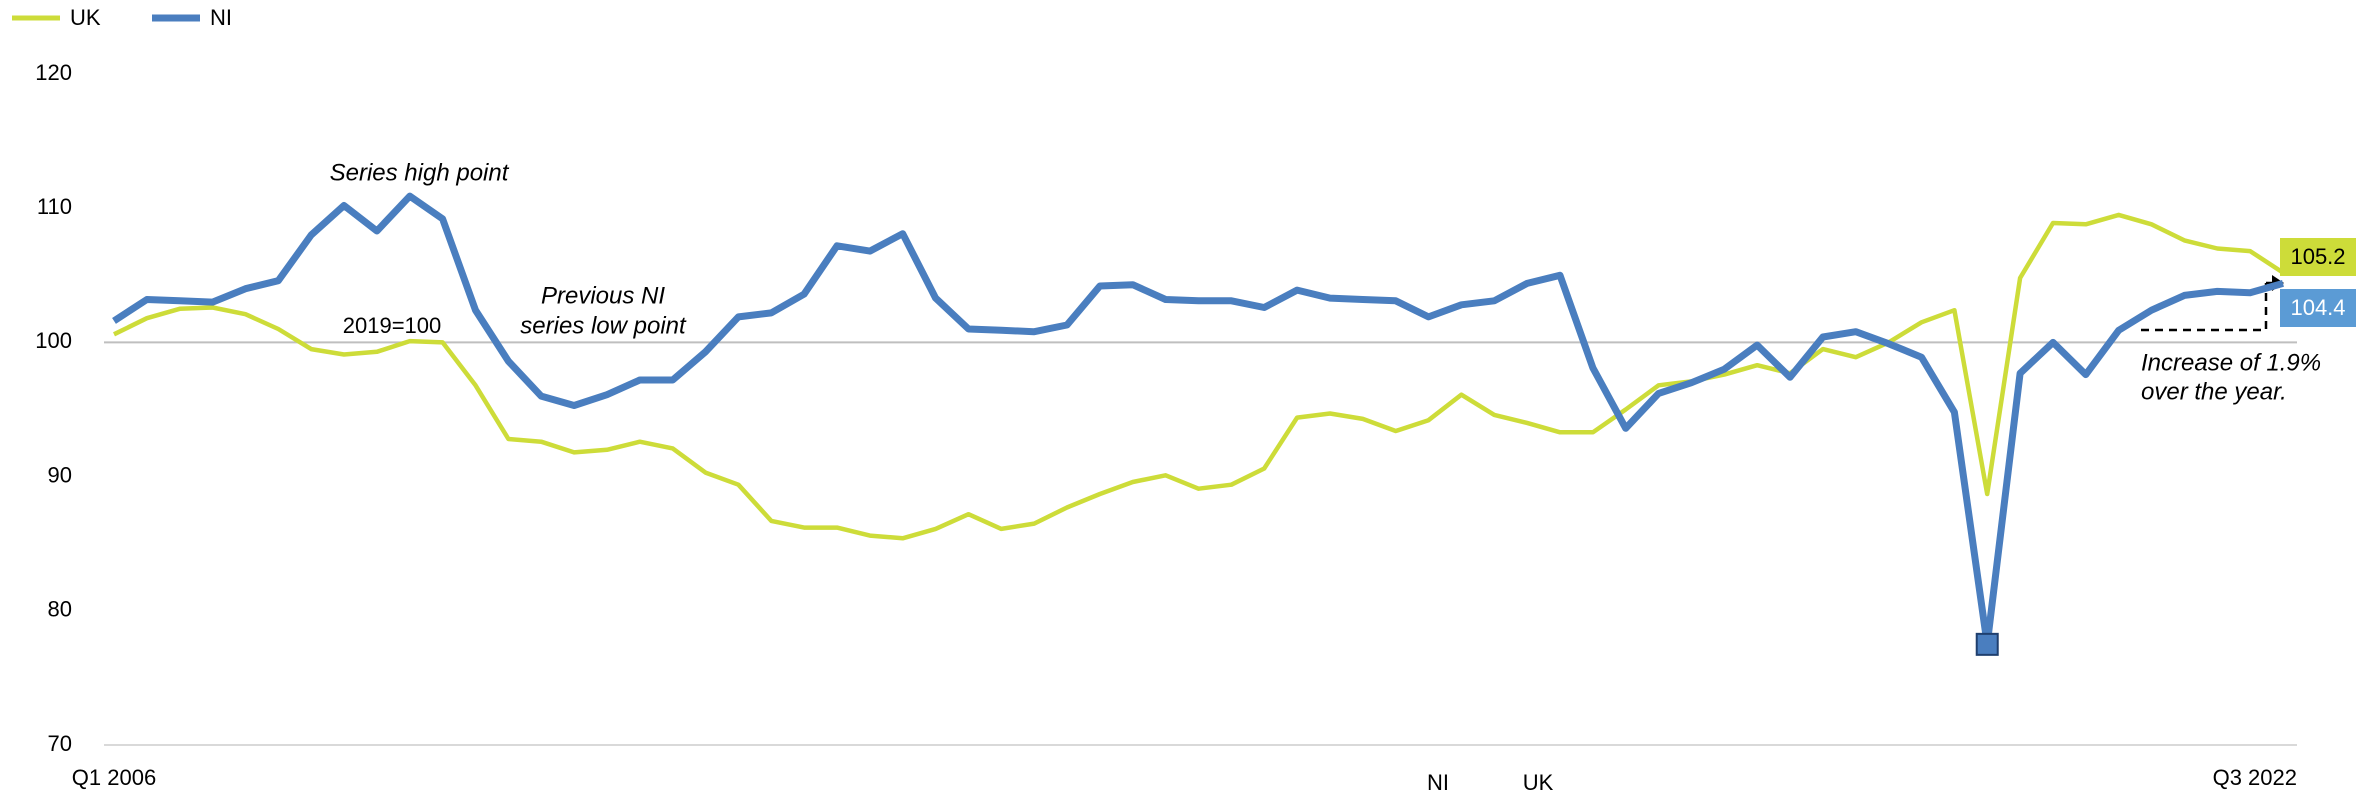 This screenshot has height=792, width=2374. Describe the element at coordinates (2214, 391) in the screenshot. I see `increase-note: over the year.` at that location.